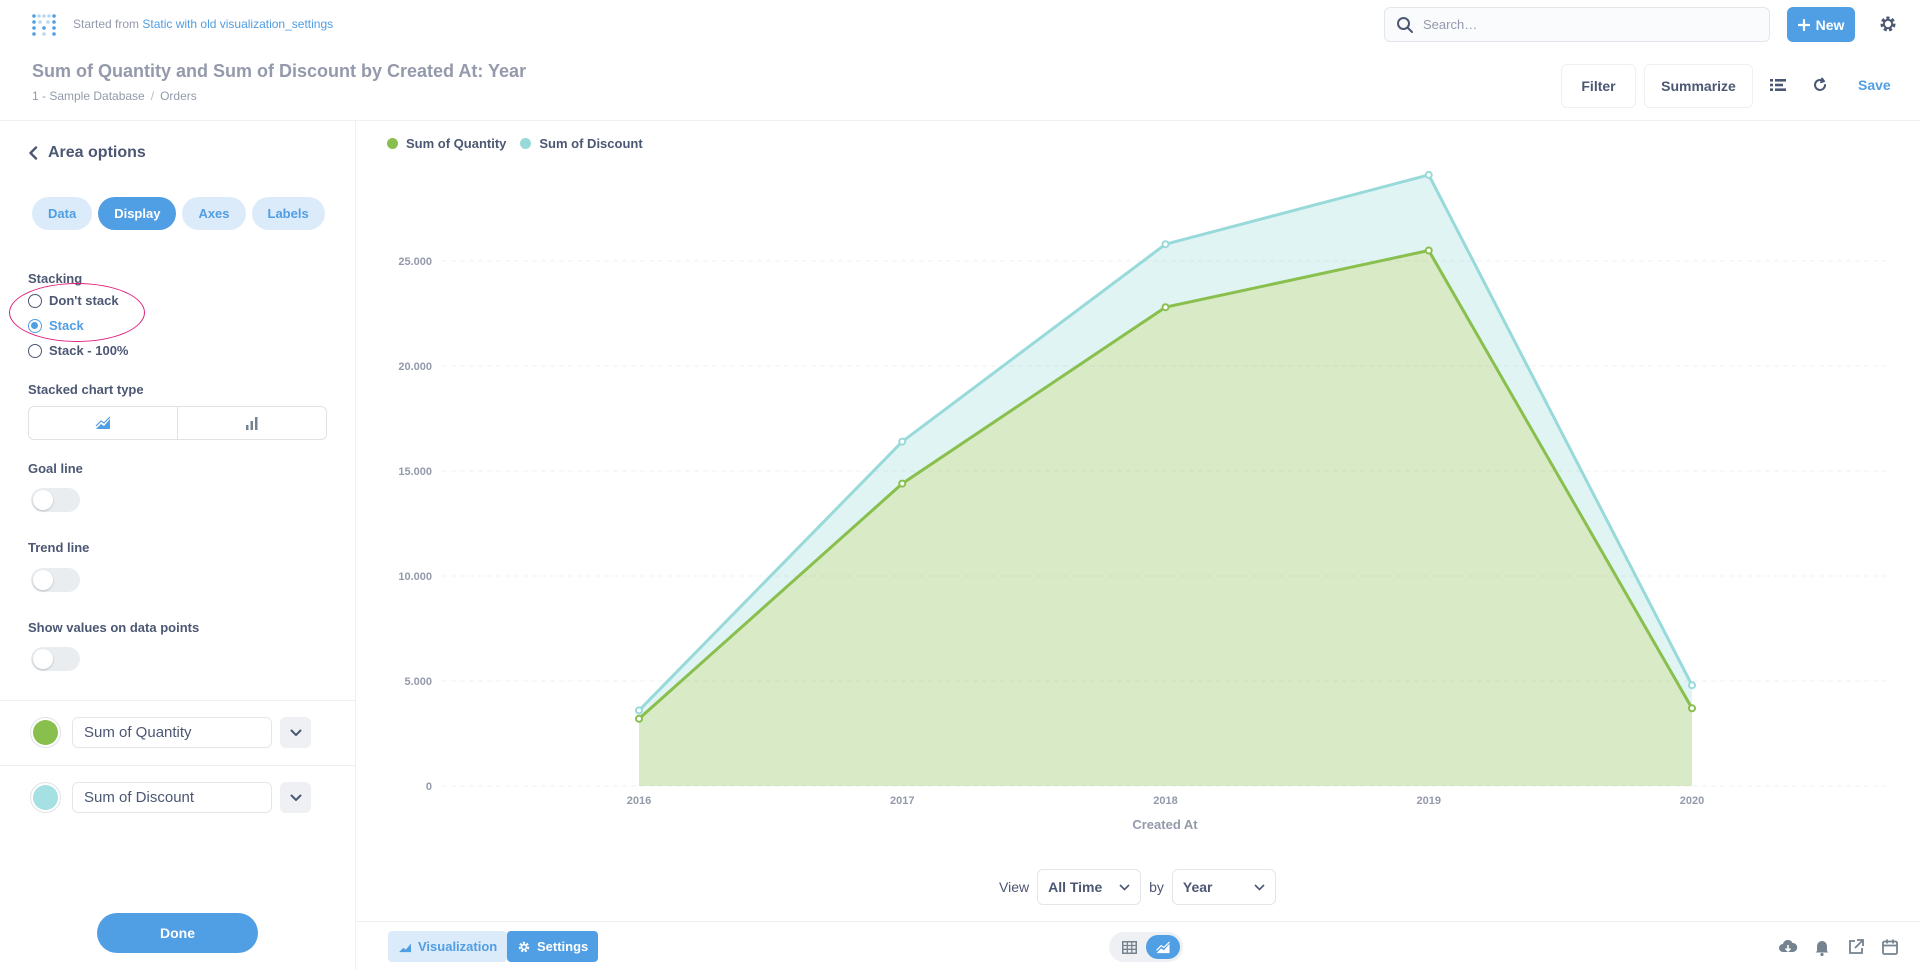  I want to click on tab-data: Data, so click(62, 213).